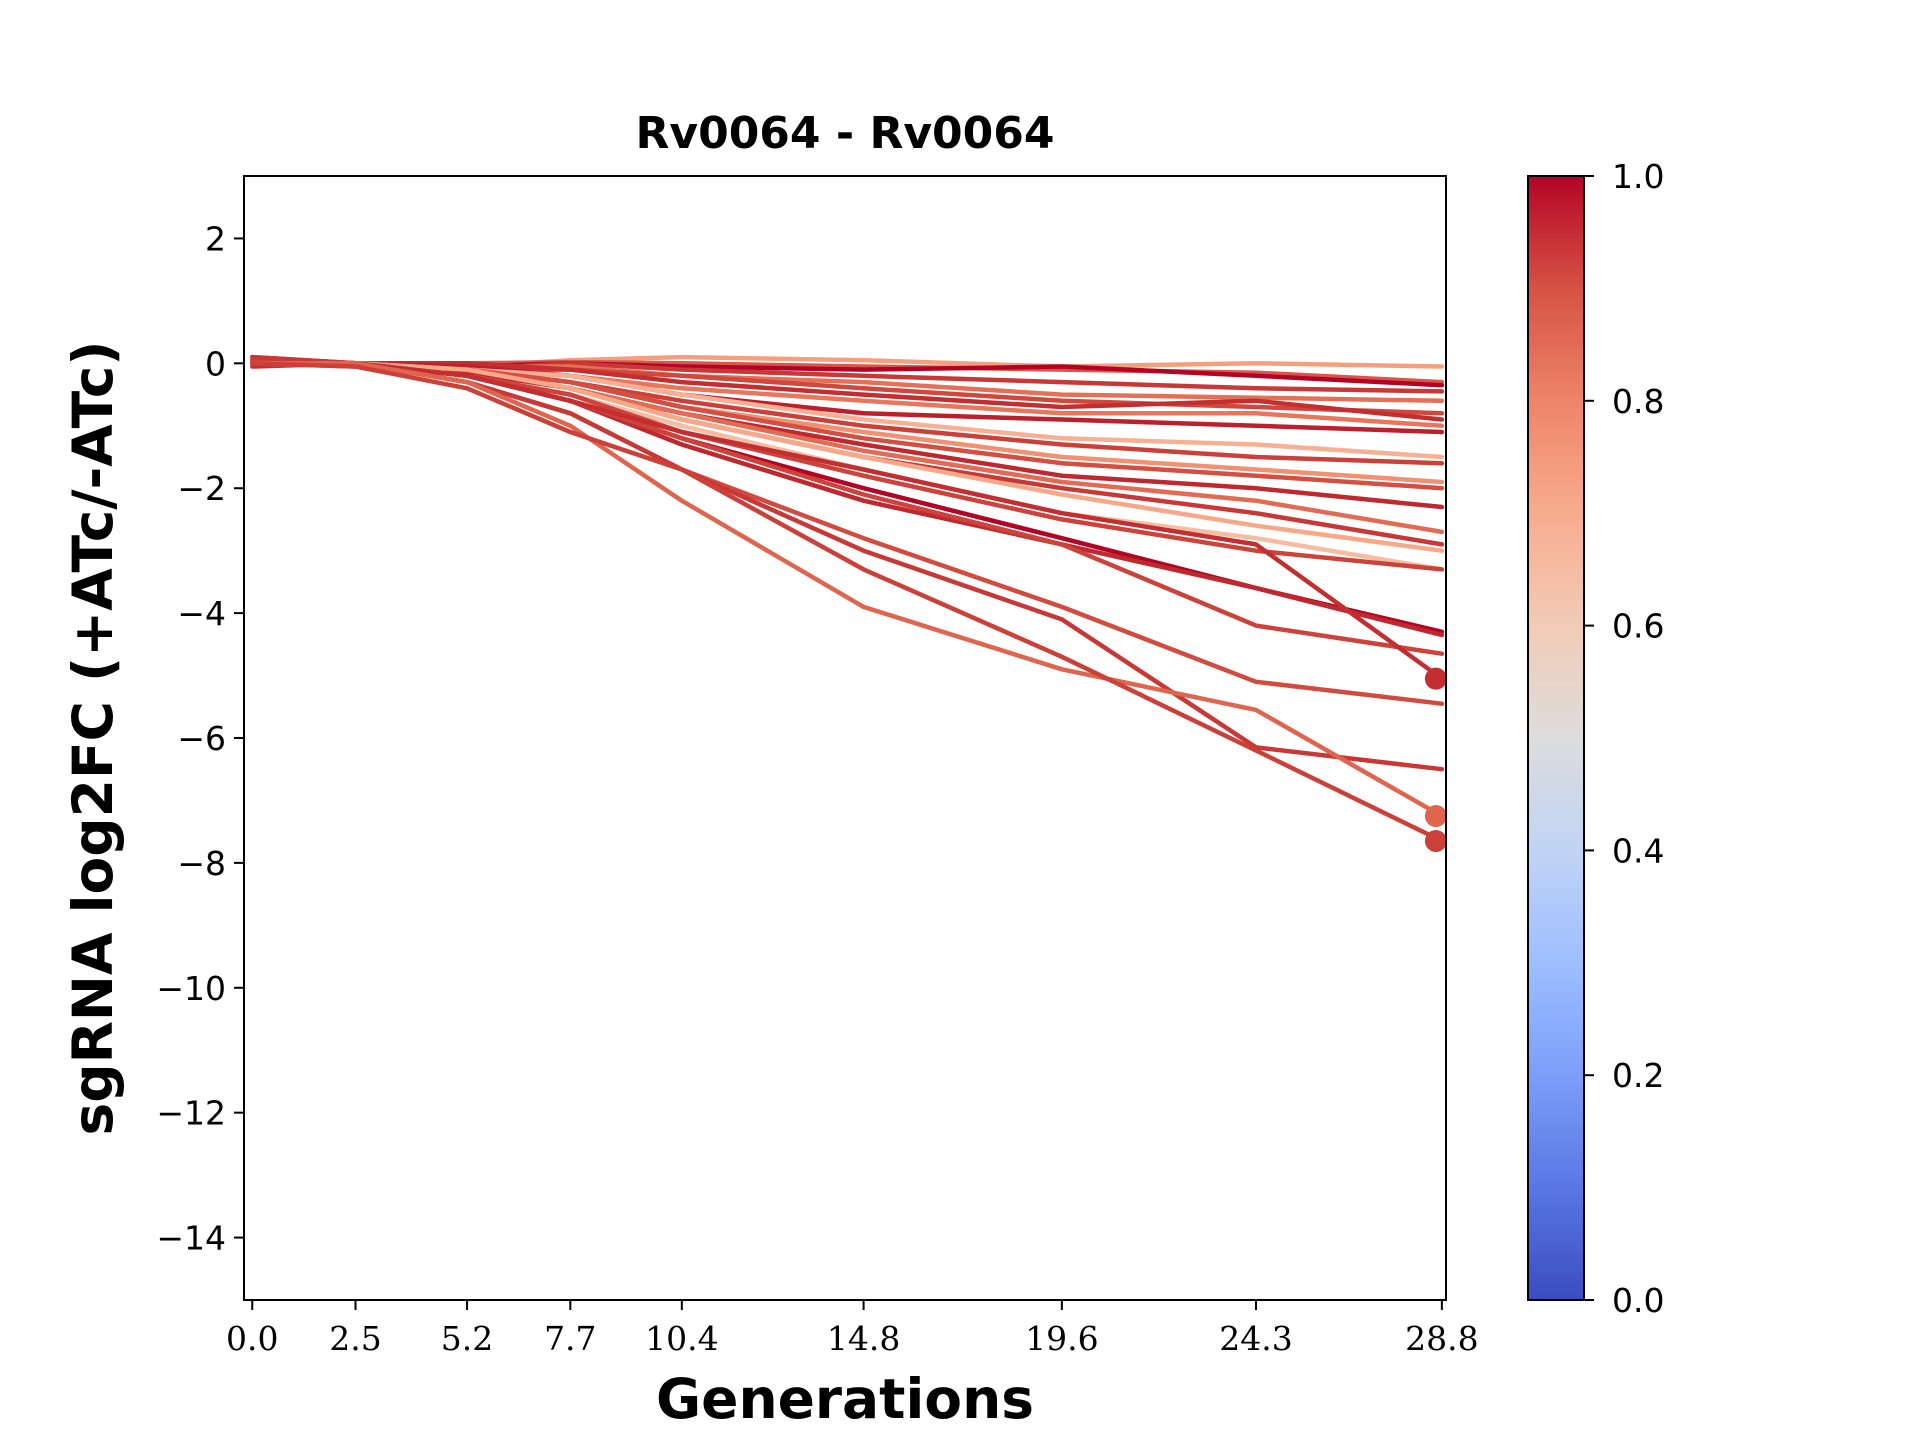 The image size is (1920, 1440). Describe the element at coordinates (1638, 626) in the screenshot. I see `colorbar-tick-label: 0.6` at that location.